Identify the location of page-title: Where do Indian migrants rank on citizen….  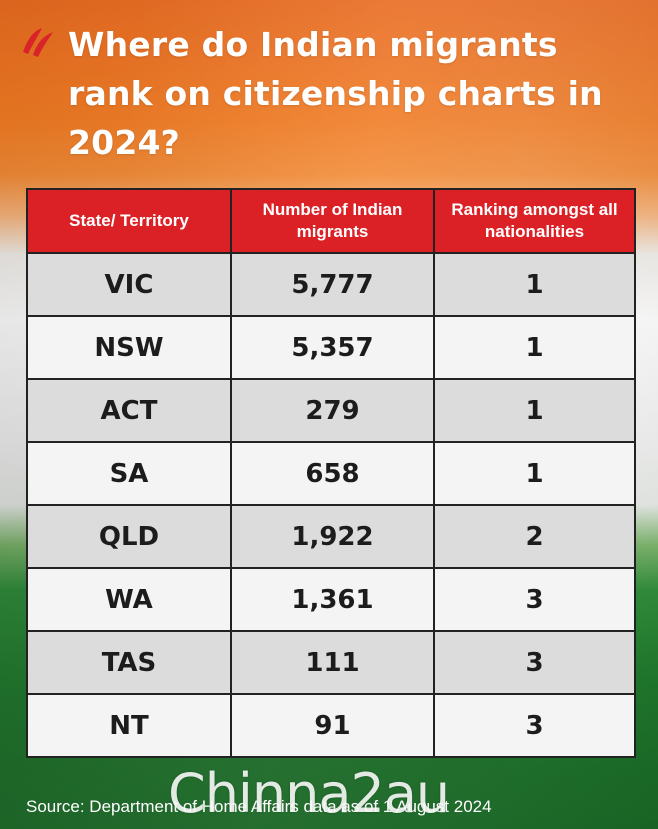
(335, 93).